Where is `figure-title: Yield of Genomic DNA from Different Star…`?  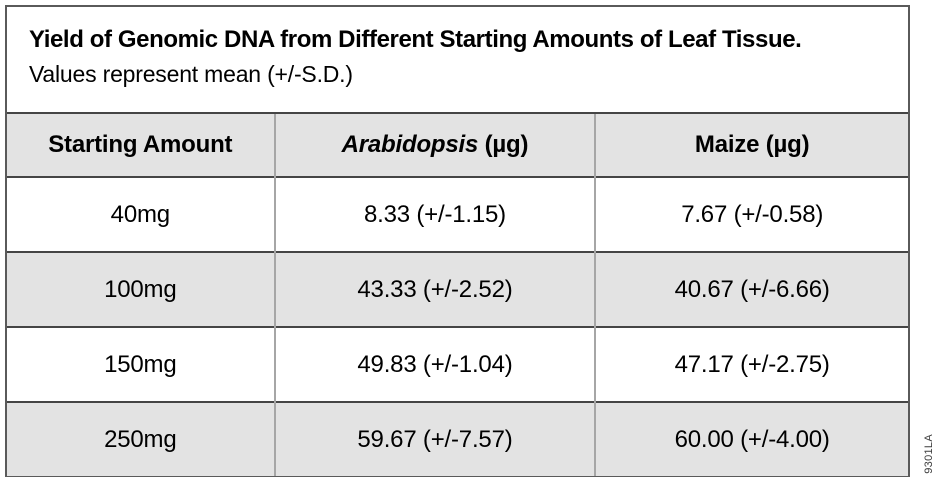 figure-title: Yield of Genomic DNA from Different Star… is located at coordinates (415, 39).